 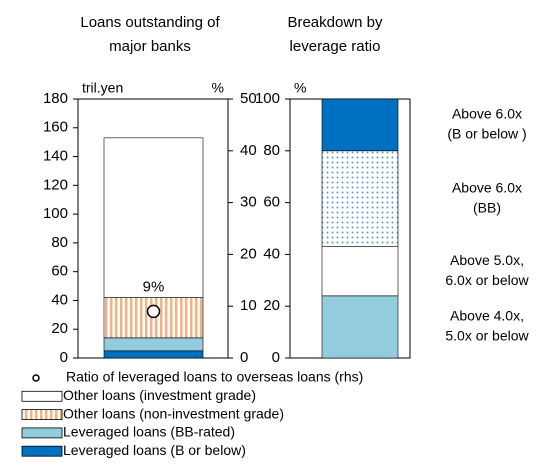 What do you see at coordinates (300, 88) in the screenshot?
I see `y-axis-label: %` at bounding box center [300, 88].